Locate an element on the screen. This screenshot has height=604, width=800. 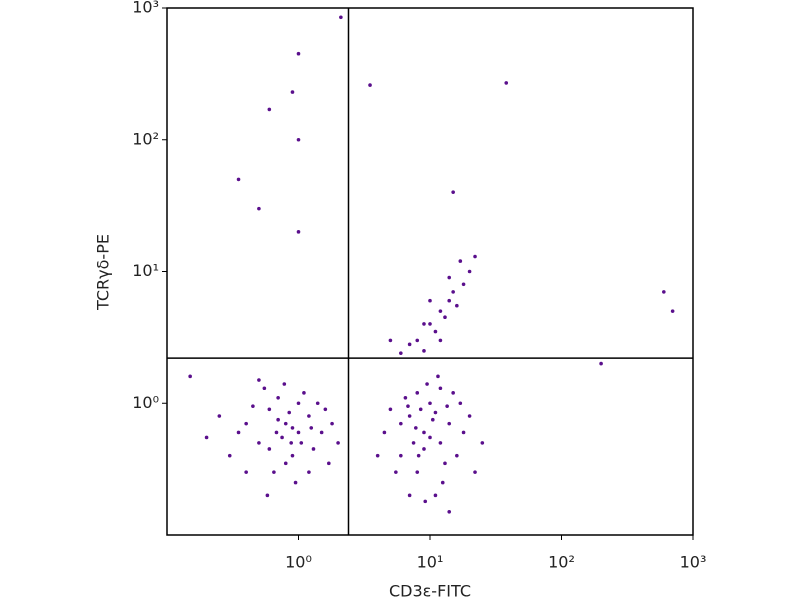
x-tick-label: 10¹ is located at coordinates (430, 562).